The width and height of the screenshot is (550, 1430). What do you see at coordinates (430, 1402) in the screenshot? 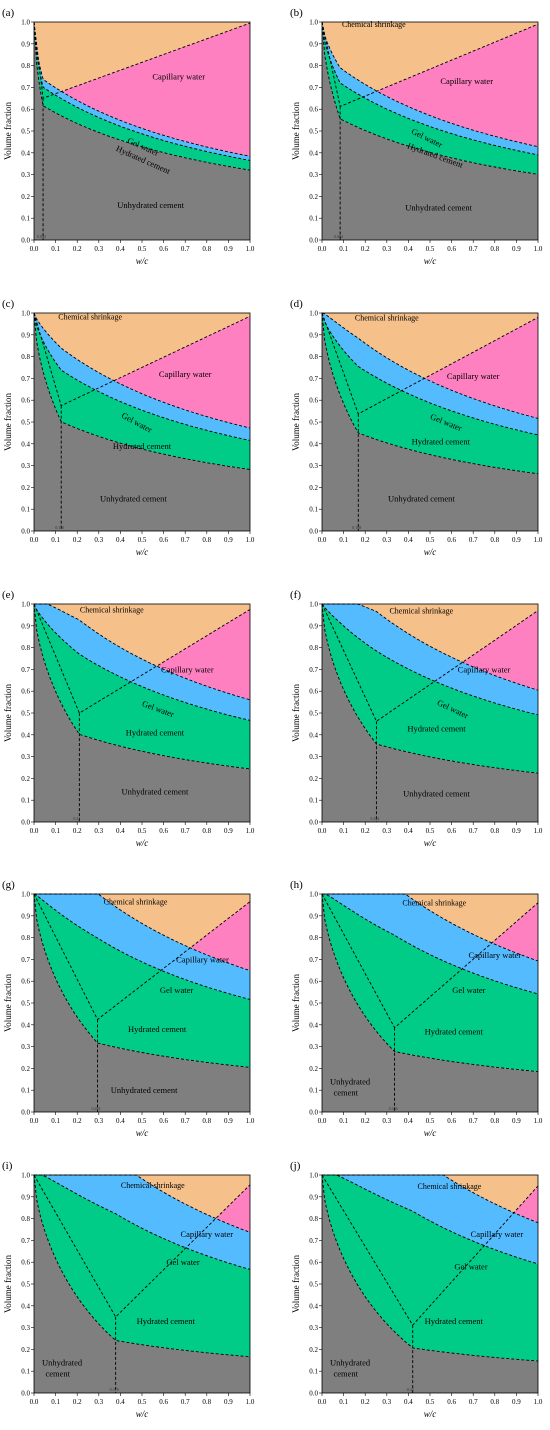
I see `x-tick-label: 0.5` at bounding box center [430, 1402].